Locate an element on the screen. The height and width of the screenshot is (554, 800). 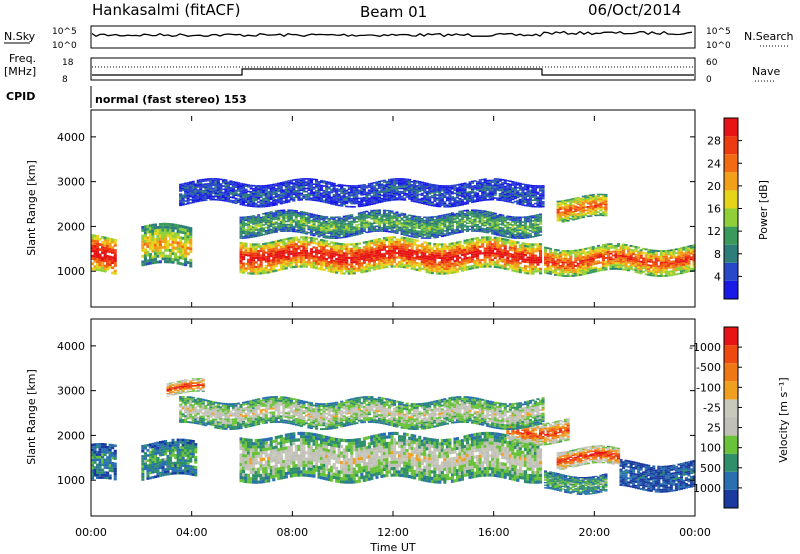
date-title: 06/Oct/2014 is located at coordinates (634, 10).